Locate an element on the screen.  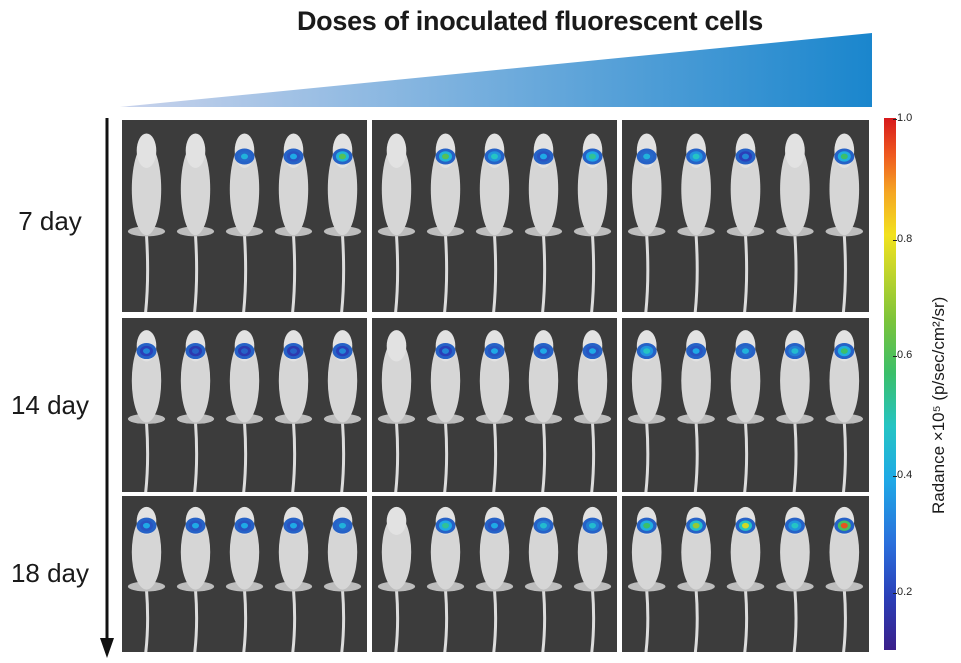
colorbar-tick: 0.6 is located at coordinates (902, 355).